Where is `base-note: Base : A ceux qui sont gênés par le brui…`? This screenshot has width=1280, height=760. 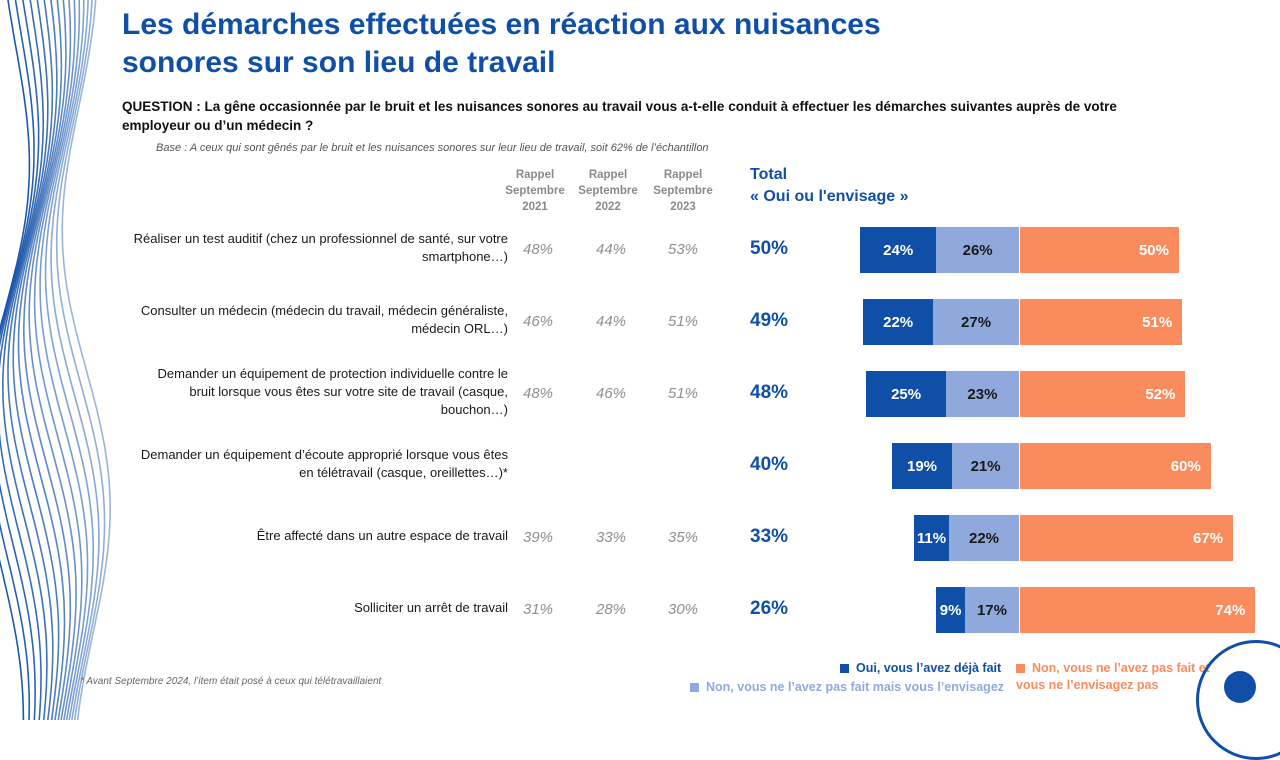
base-note: Base : A ceux qui sont gênés par le brui… is located at coordinates (432, 148).